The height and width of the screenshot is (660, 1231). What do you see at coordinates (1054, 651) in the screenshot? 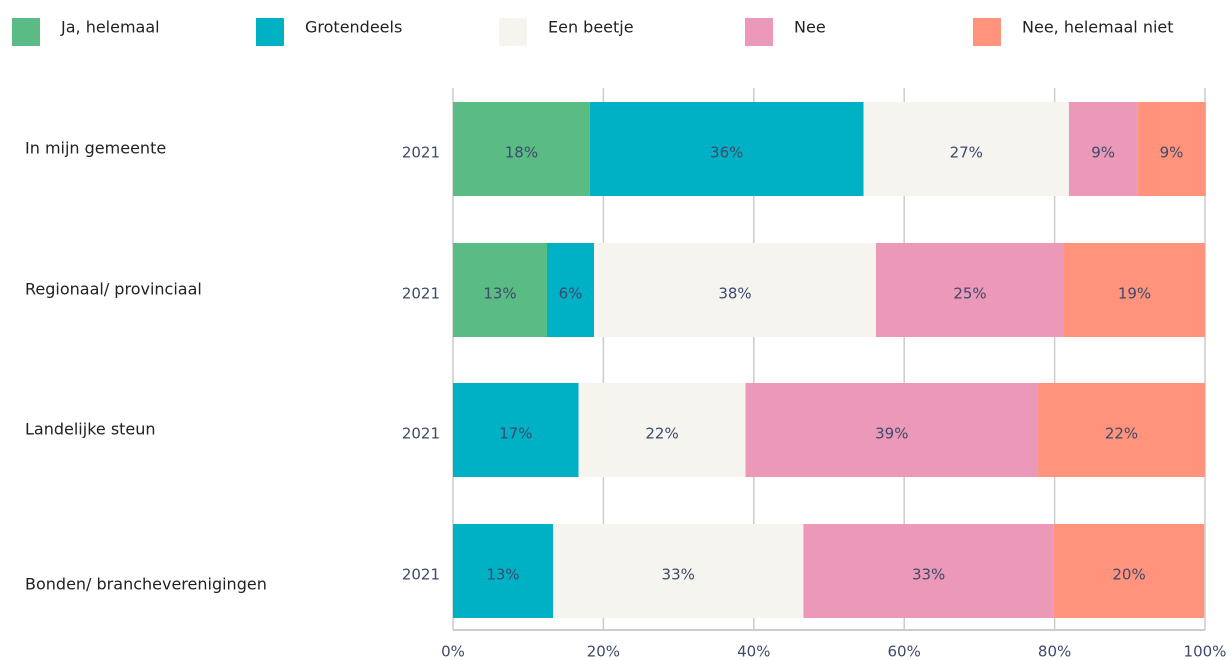
I see `x-tick-label: 80%` at bounding box center [1054, 651].